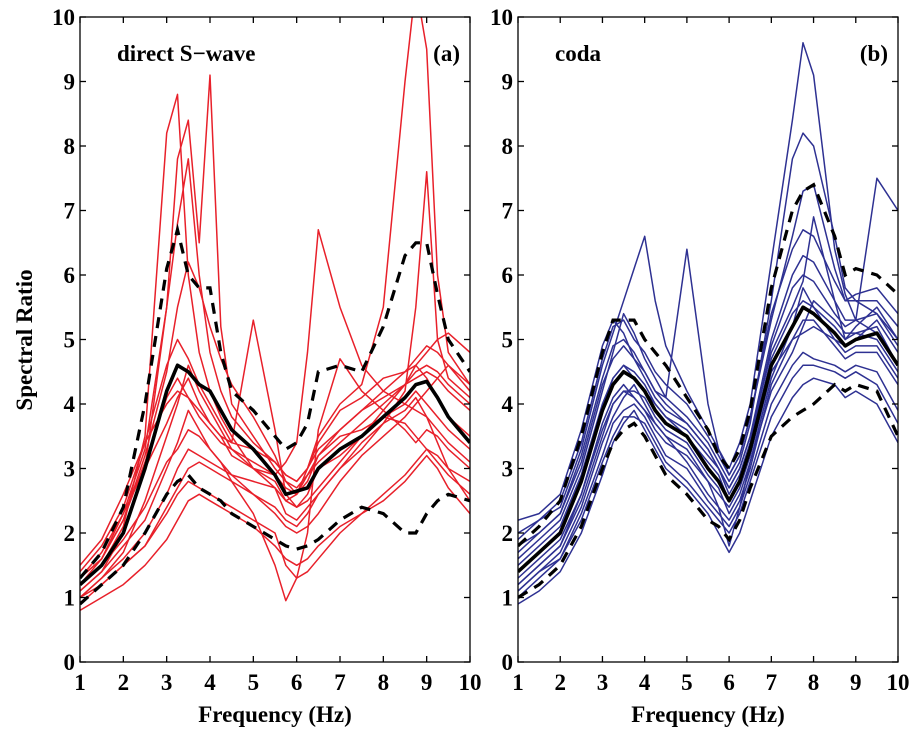 This screenshot has width=917, height=730. I want to click on panel-title: direct S−wave, so click(186, 53).